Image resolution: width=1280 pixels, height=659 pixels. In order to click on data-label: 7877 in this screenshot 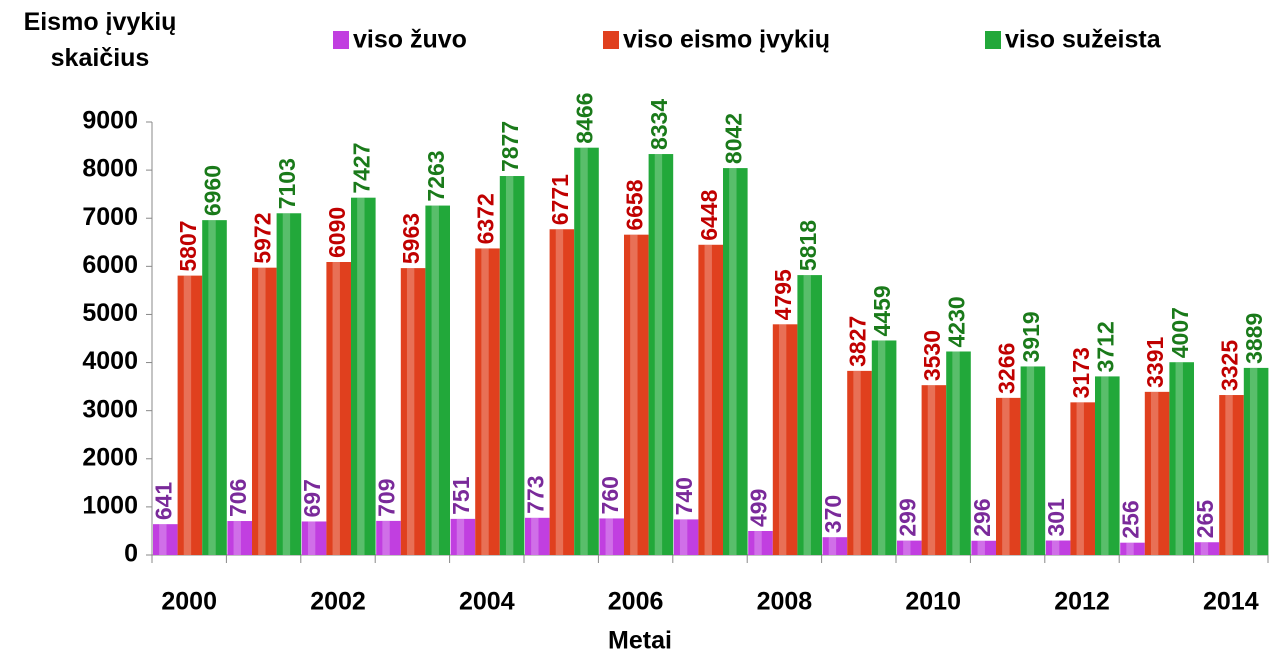, I will do `click(510, 146)`.